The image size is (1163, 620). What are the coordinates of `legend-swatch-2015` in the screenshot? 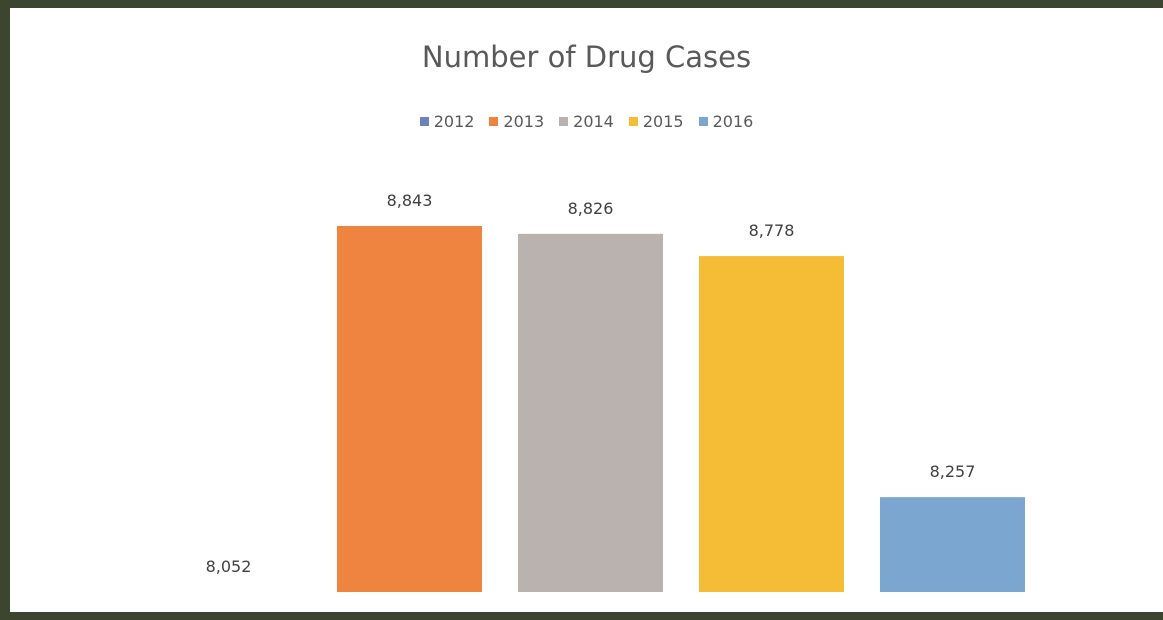 It's located at (633, 121).